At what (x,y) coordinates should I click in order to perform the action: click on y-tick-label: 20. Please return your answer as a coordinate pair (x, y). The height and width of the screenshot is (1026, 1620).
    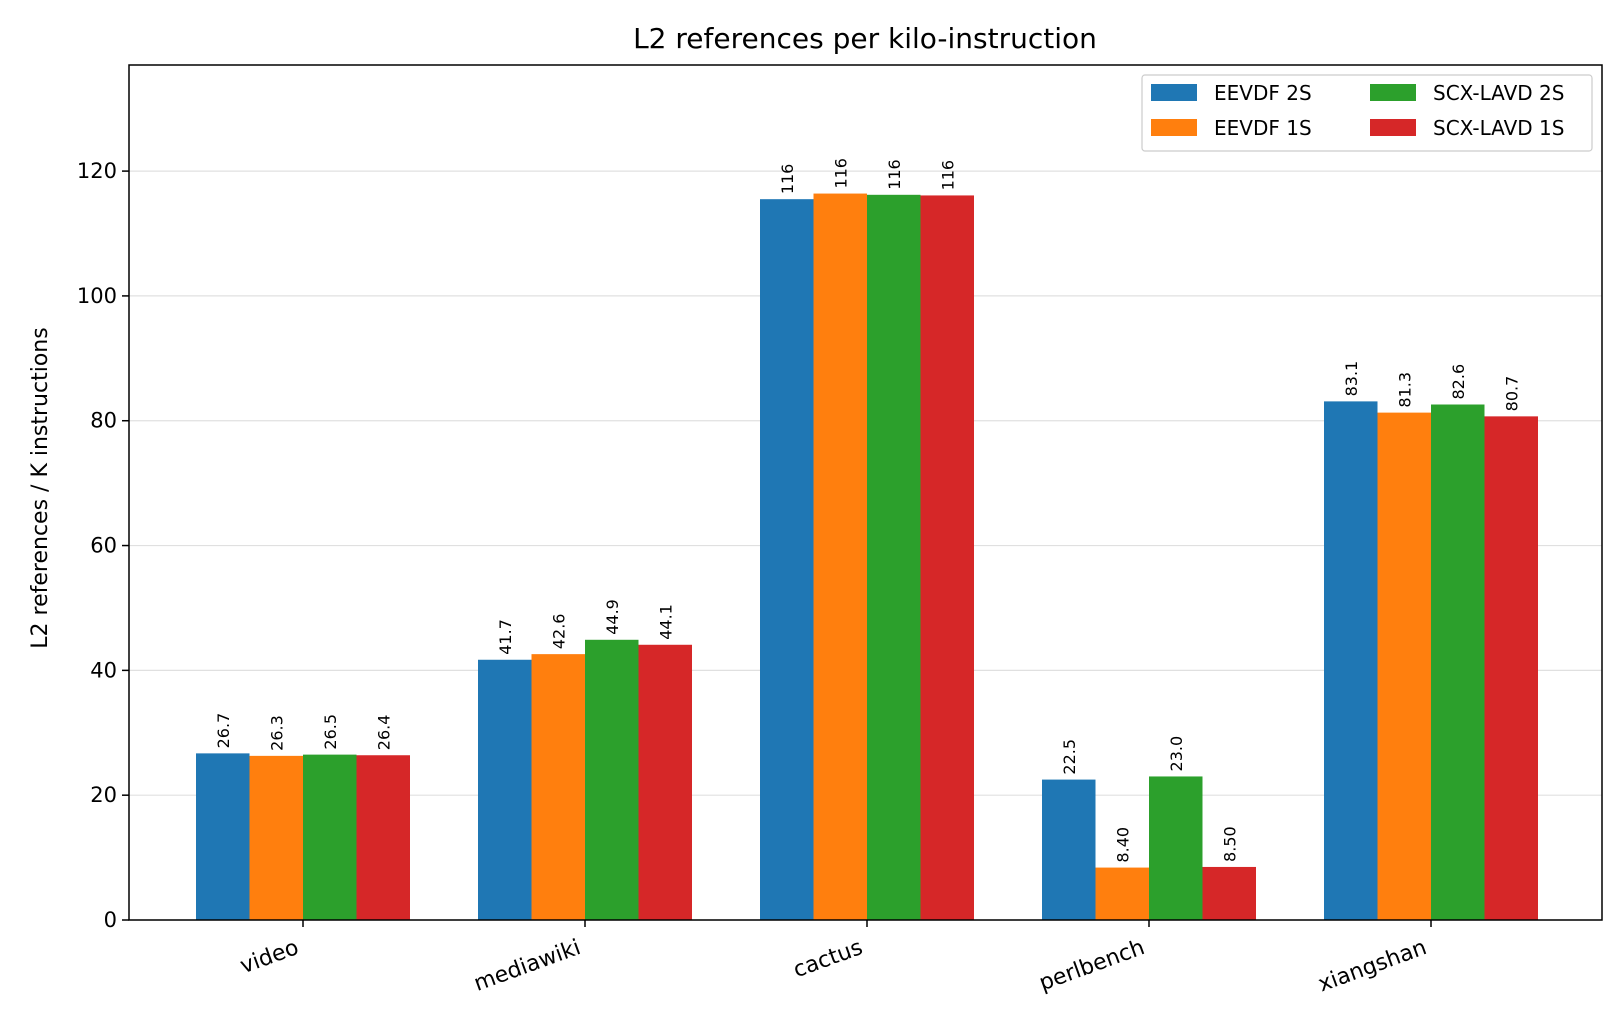
    Looking at the image, I should click on (103, 795).